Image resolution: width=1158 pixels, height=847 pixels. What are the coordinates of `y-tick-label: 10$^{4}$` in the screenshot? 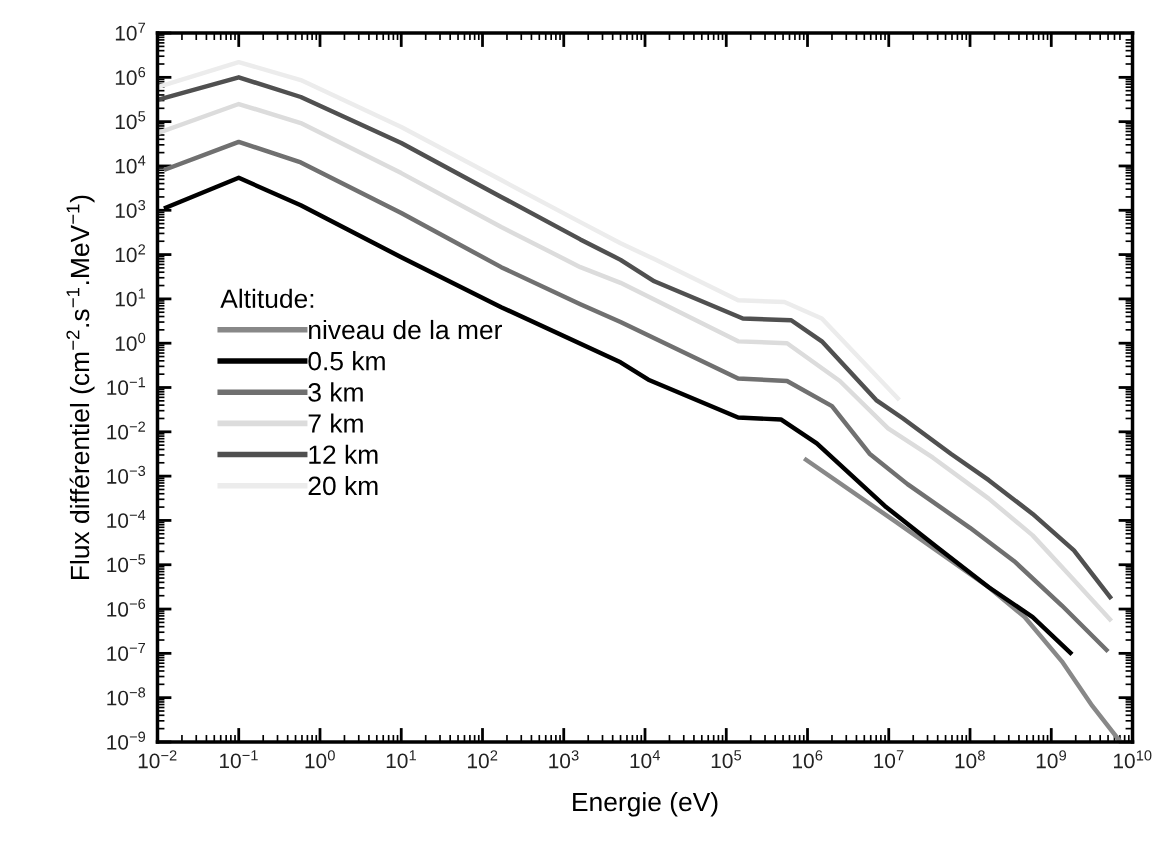 It's located at (130, 164).